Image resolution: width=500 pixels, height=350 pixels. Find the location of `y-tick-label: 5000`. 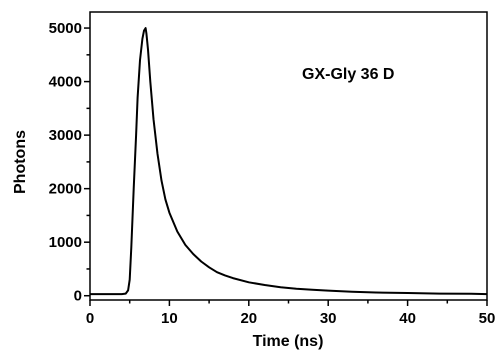

y-tick-label: 5000 is located at coordinates (65, 28).